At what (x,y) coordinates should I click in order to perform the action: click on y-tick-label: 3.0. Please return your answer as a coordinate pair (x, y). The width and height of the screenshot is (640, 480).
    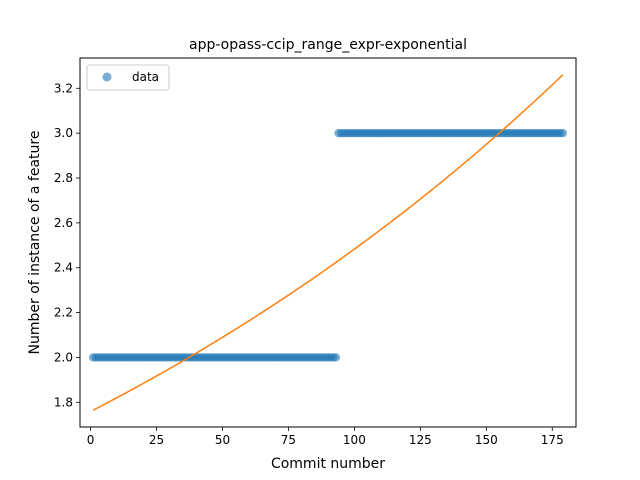
    Looking at the image, I should click on (63, 133).